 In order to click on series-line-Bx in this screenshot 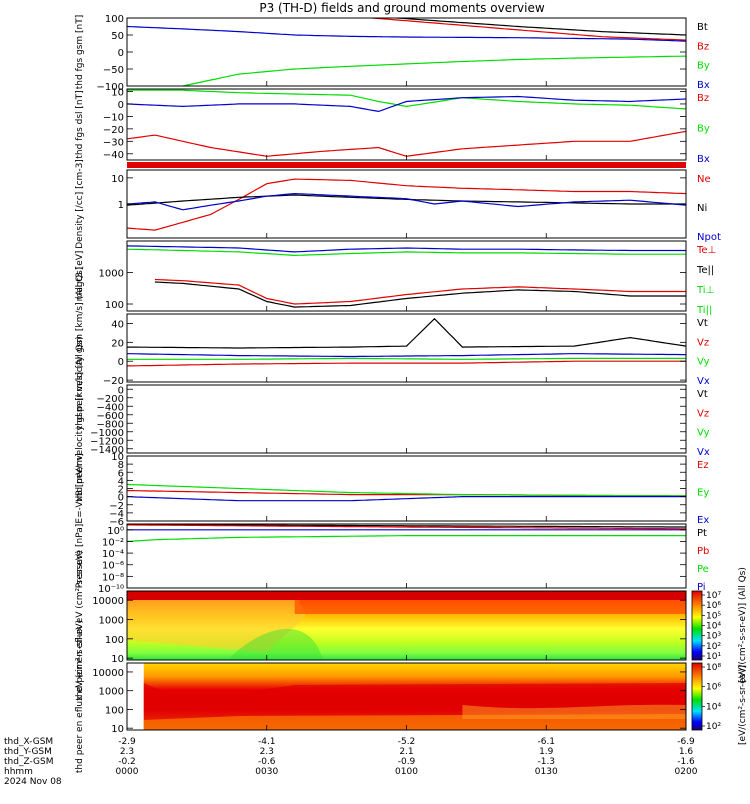, I will do `click(406, 33)`.